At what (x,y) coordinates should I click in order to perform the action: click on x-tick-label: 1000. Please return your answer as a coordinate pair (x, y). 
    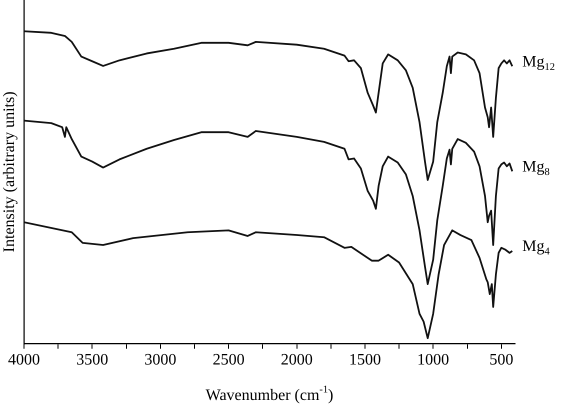
    Looking at the image, I should click on (433, 360).